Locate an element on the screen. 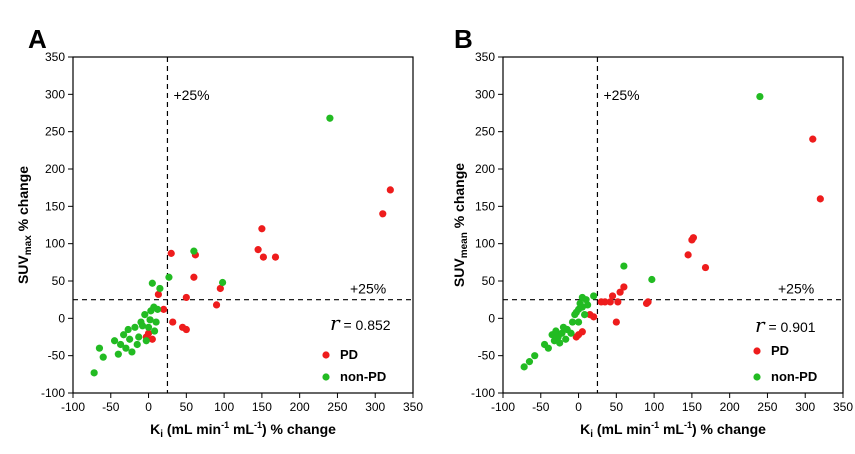  threshold-y-label: +25% is located at coordinates (796, 289).